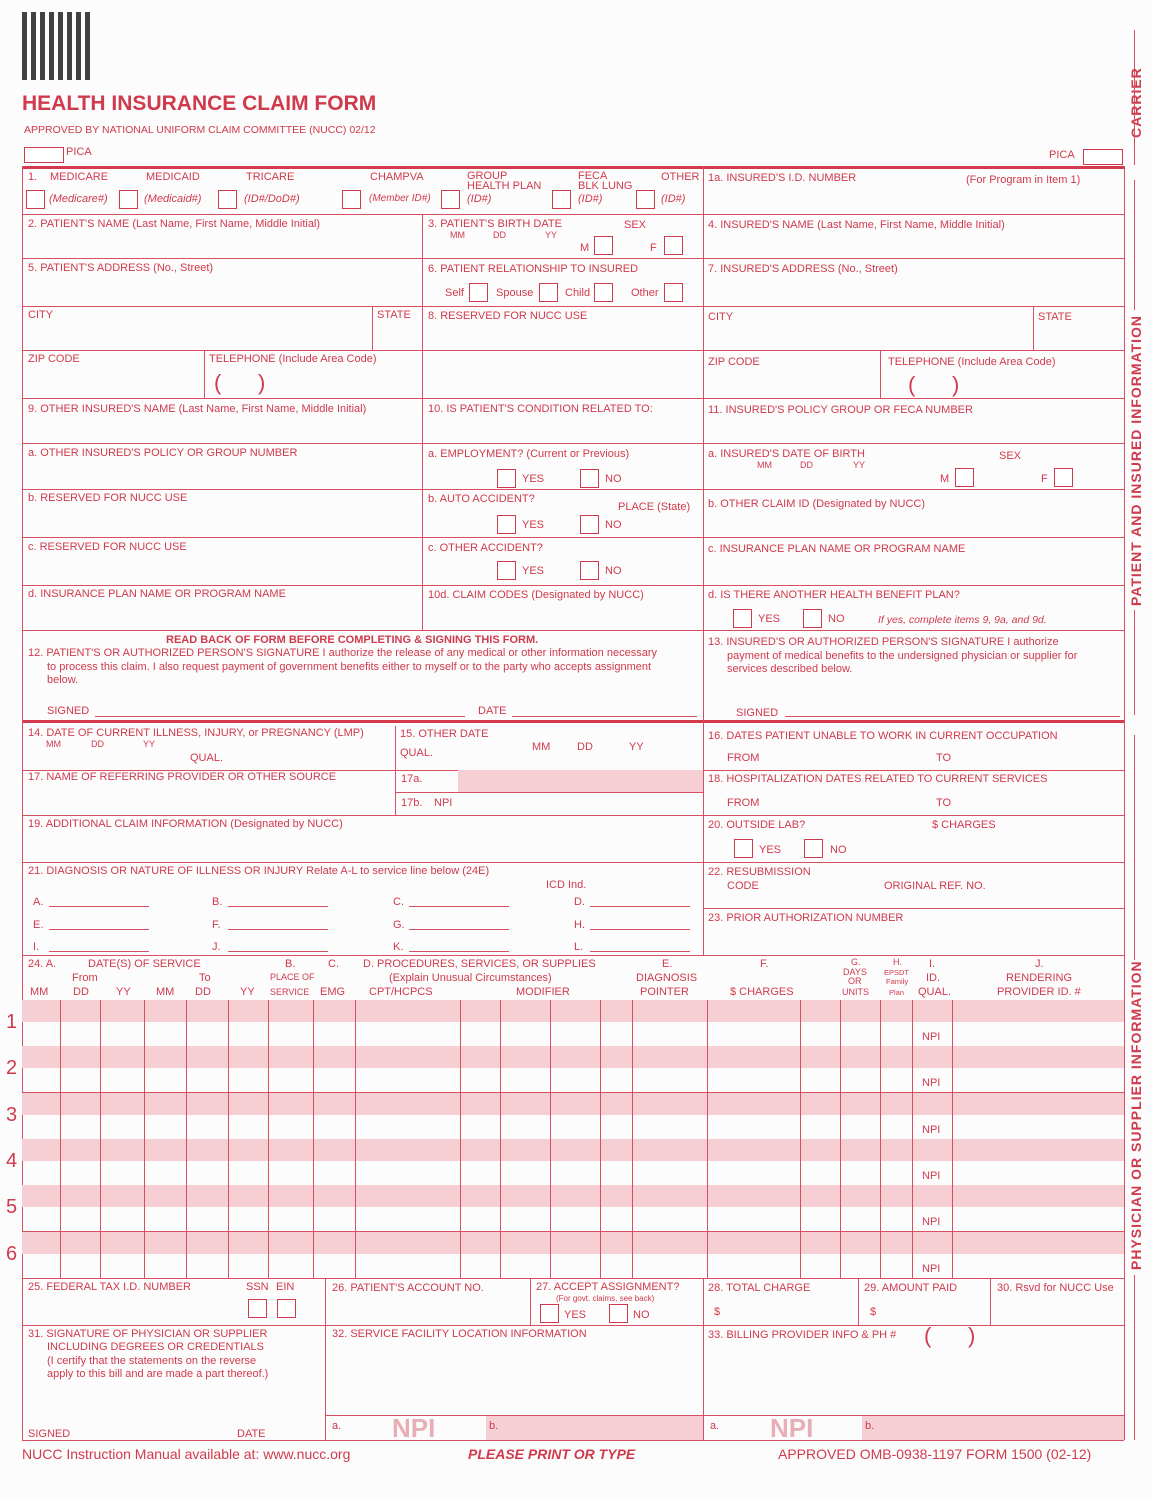 Image resolution: width=1152 pixels, height=1500 pixels. Describe the element at coordinates (742, 618) in the screenshot. I see `checkbox-another-plan-yes` at that location.